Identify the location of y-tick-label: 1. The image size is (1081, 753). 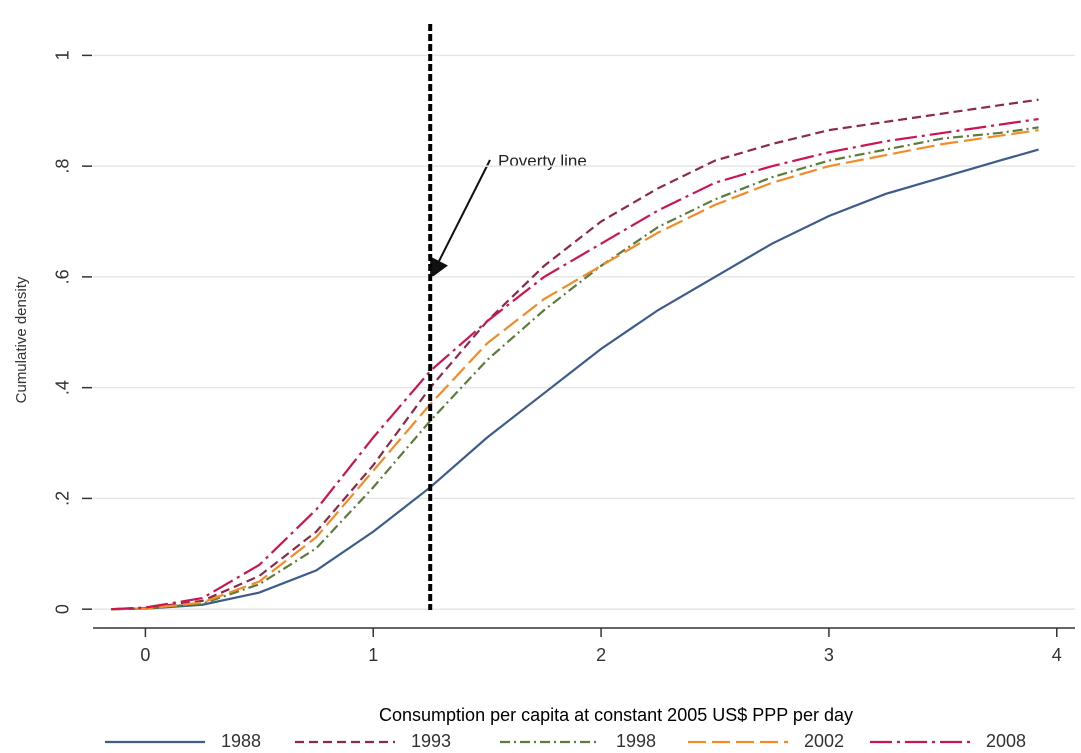
(63, 55).